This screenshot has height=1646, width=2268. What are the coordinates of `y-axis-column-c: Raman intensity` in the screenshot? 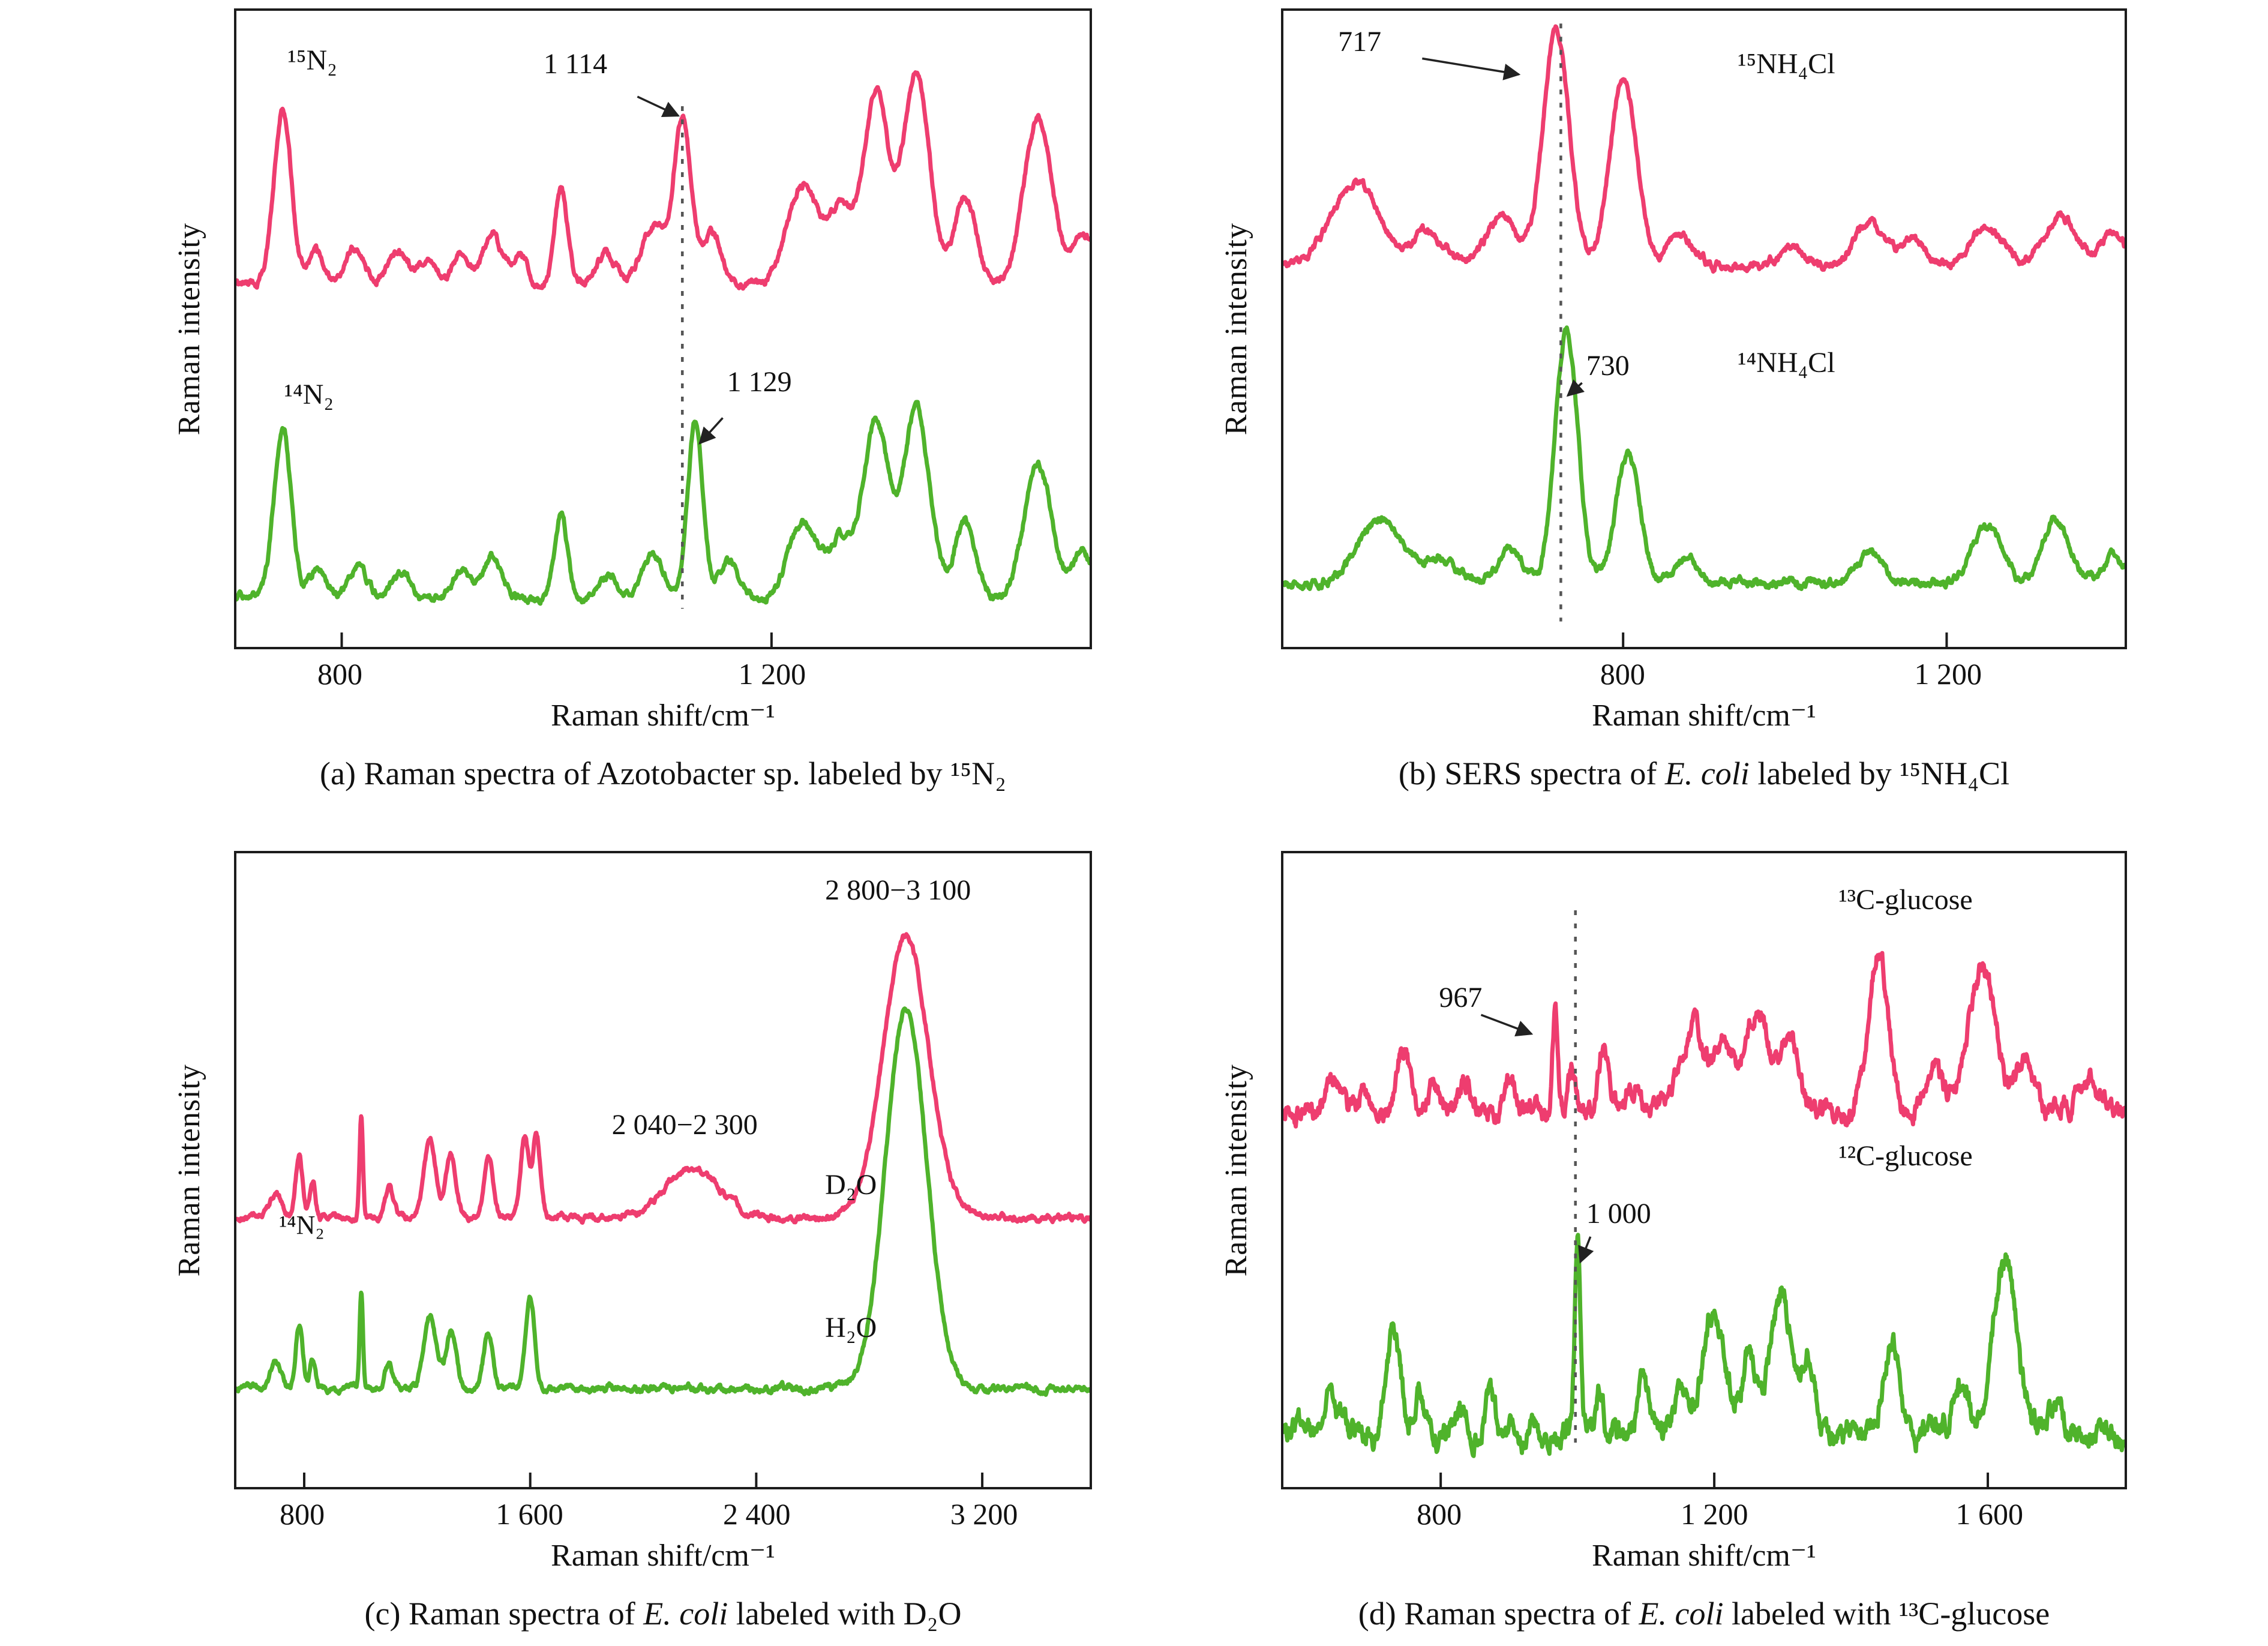 It's located at (189, 1170).